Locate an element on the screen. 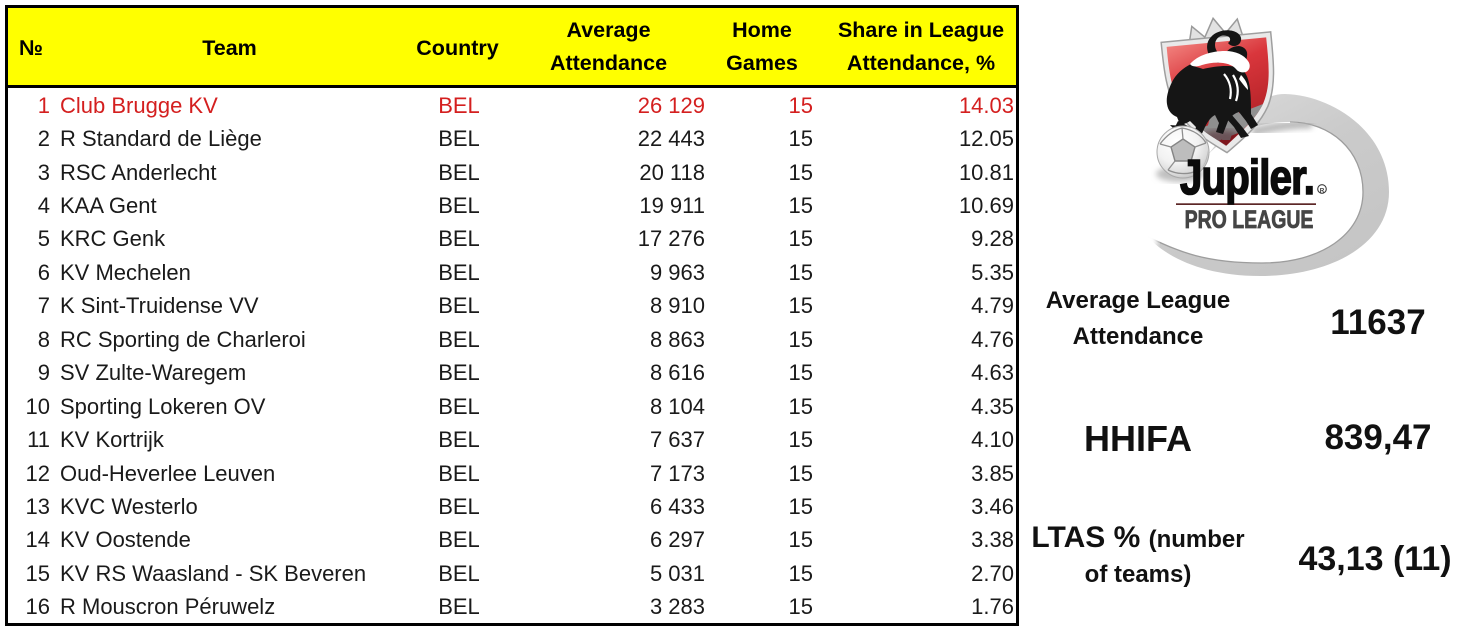 Image resolution: width=1460 pixels, height=635 pixels. svg-text: PRO LEAGUE is located at coordinates (1249, 220).